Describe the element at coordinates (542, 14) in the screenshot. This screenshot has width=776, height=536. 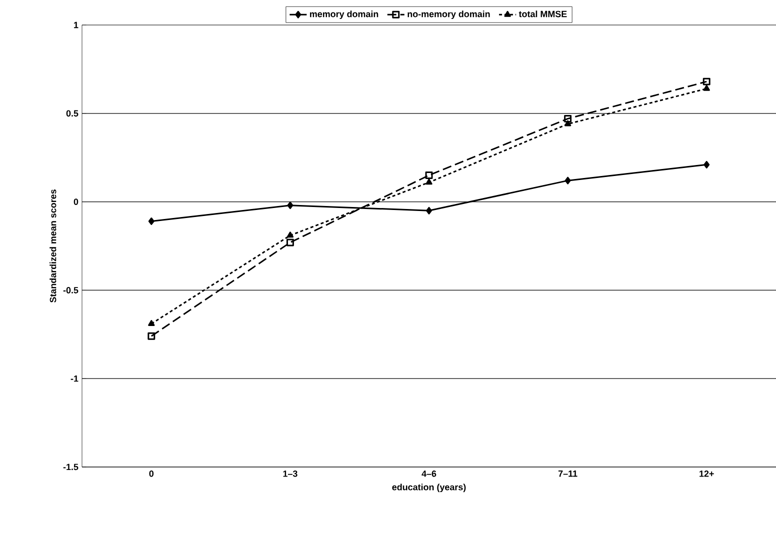
I see `legend-label: total MMSE` at that location.